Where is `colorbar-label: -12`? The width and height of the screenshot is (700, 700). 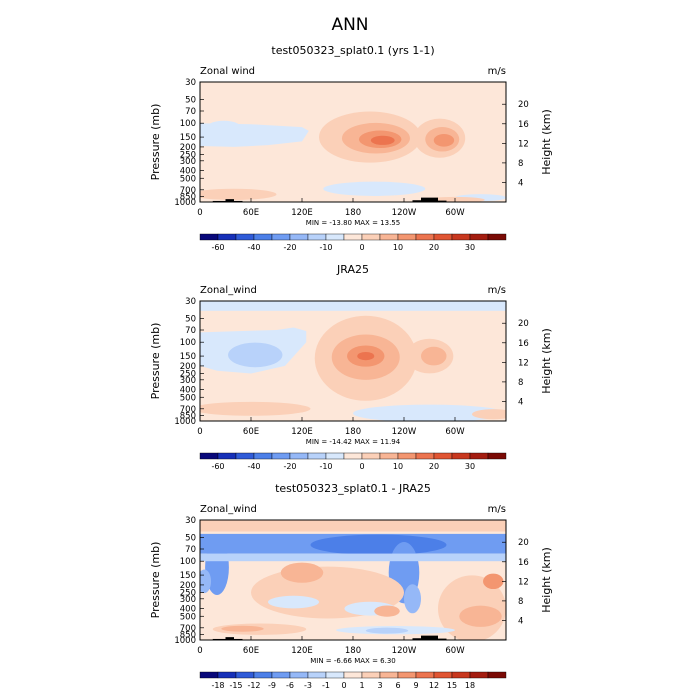
colorbar-label: -12 is located at coordinates (253, 685).